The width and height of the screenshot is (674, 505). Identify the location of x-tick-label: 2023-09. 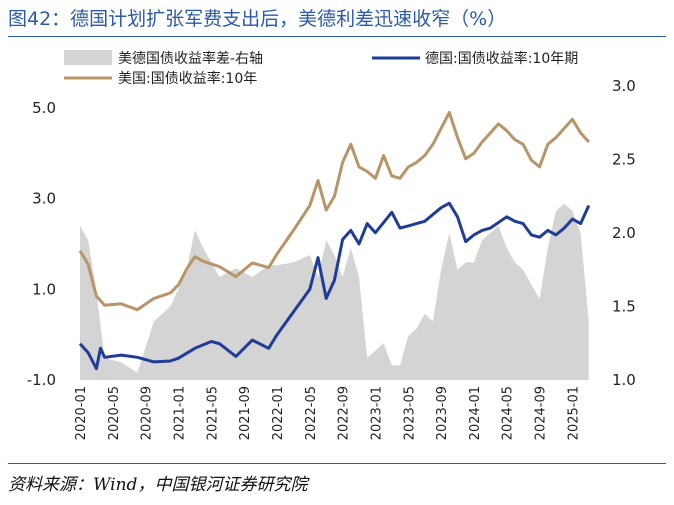
(442, 413).